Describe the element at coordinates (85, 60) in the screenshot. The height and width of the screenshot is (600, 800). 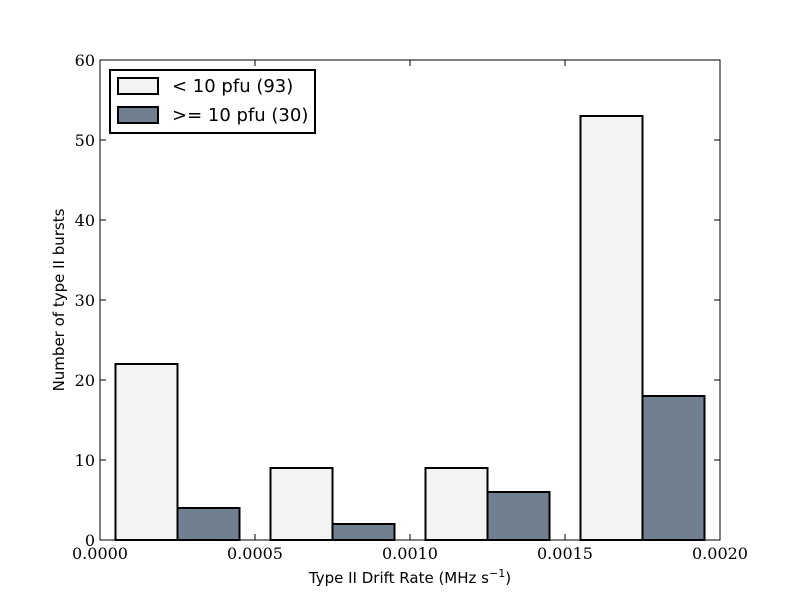
I see `y-tick-label: 60` at that location.